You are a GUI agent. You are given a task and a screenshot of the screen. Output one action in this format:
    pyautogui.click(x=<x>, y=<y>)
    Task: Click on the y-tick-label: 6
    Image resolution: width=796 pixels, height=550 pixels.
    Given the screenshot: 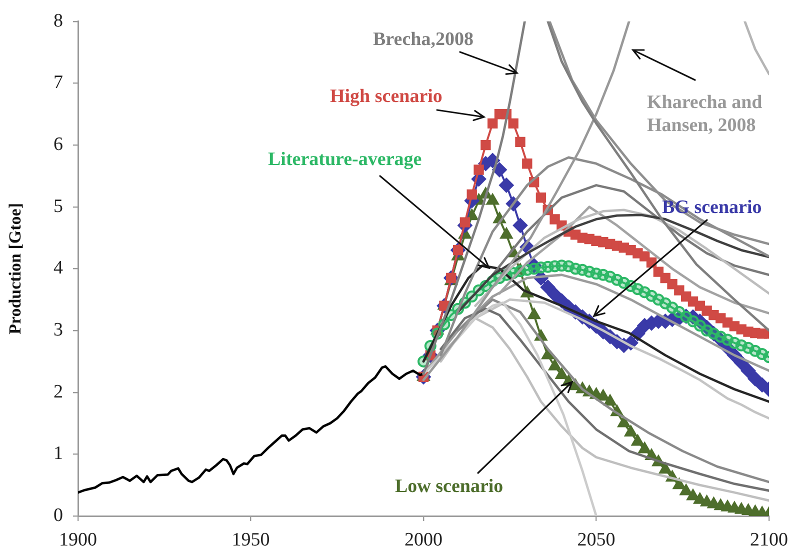 What is the action you would take?
    pyautogui.click(x=58, y=145)
    